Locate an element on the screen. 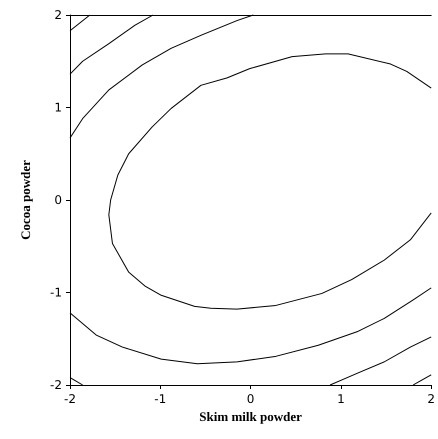 This screenshot has height=439, width=438. y-tick-label: 0 is located at coordinates (58, 200).